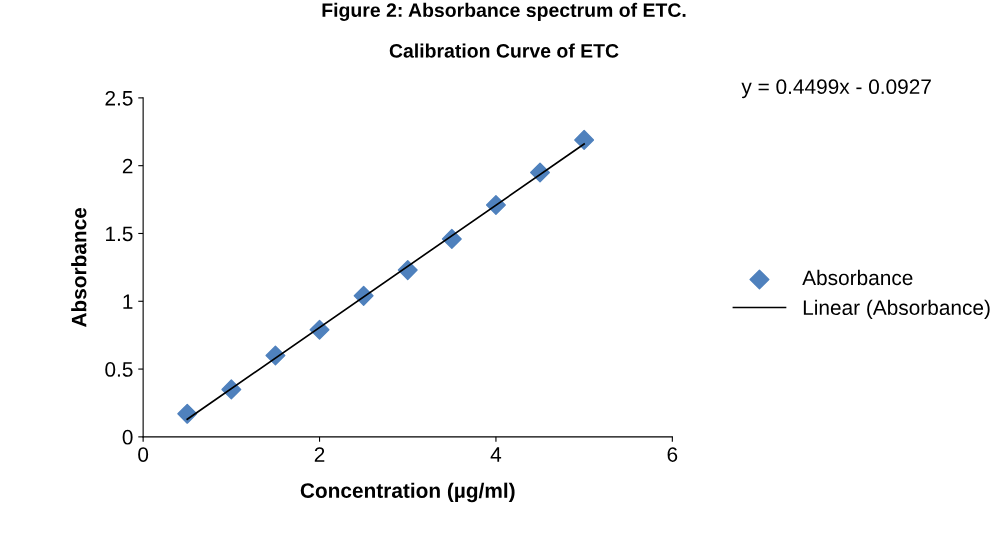 The height and width of the screenshot is (553, 1008). Describe the element at coordinates (504, 50) in the screenshot. I see `chart-subtitle: Calibration Curve of ETC` at that location.